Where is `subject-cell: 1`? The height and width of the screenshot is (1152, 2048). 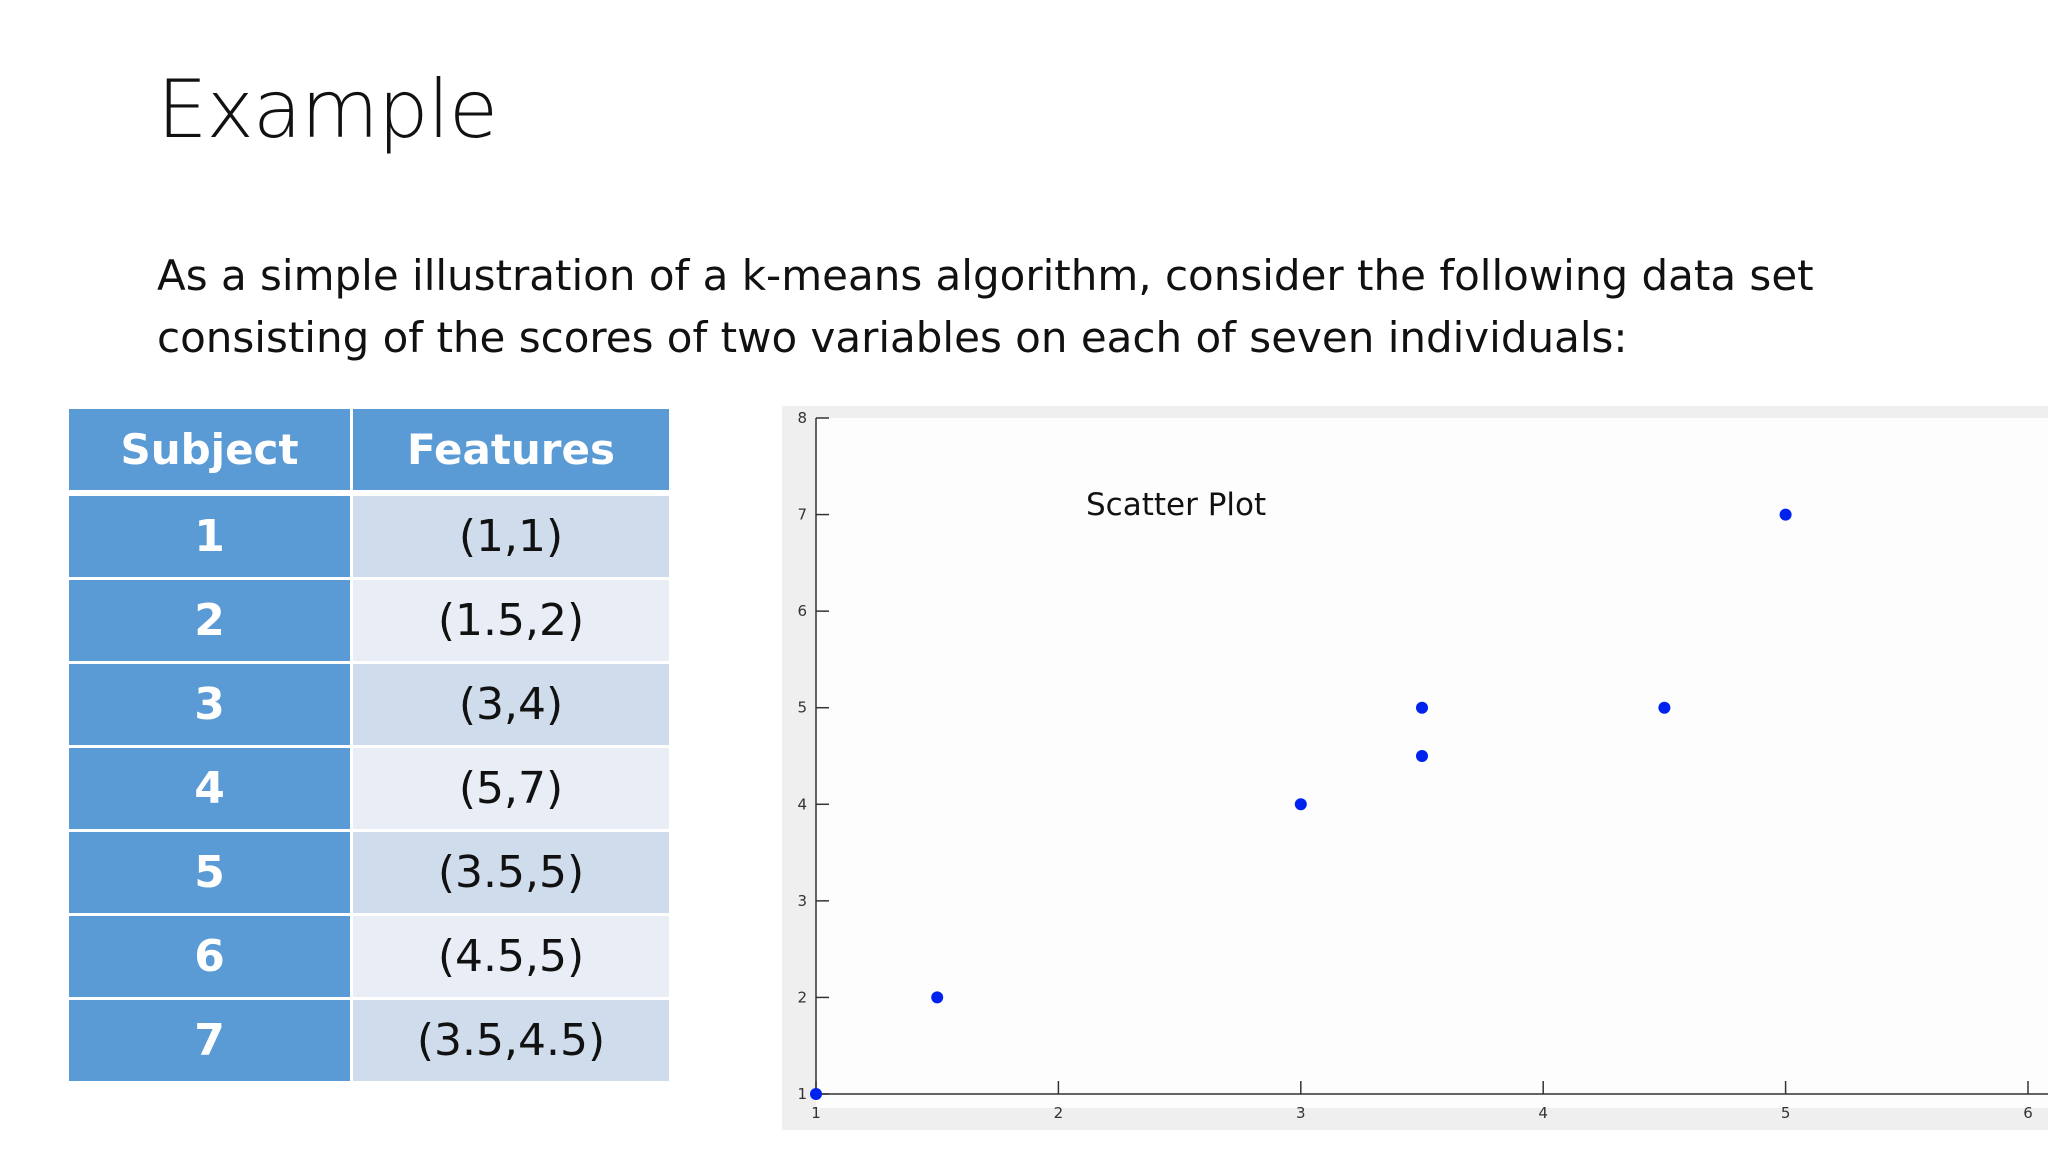
subject-cell: 1 is located at coordinates (209, 535).